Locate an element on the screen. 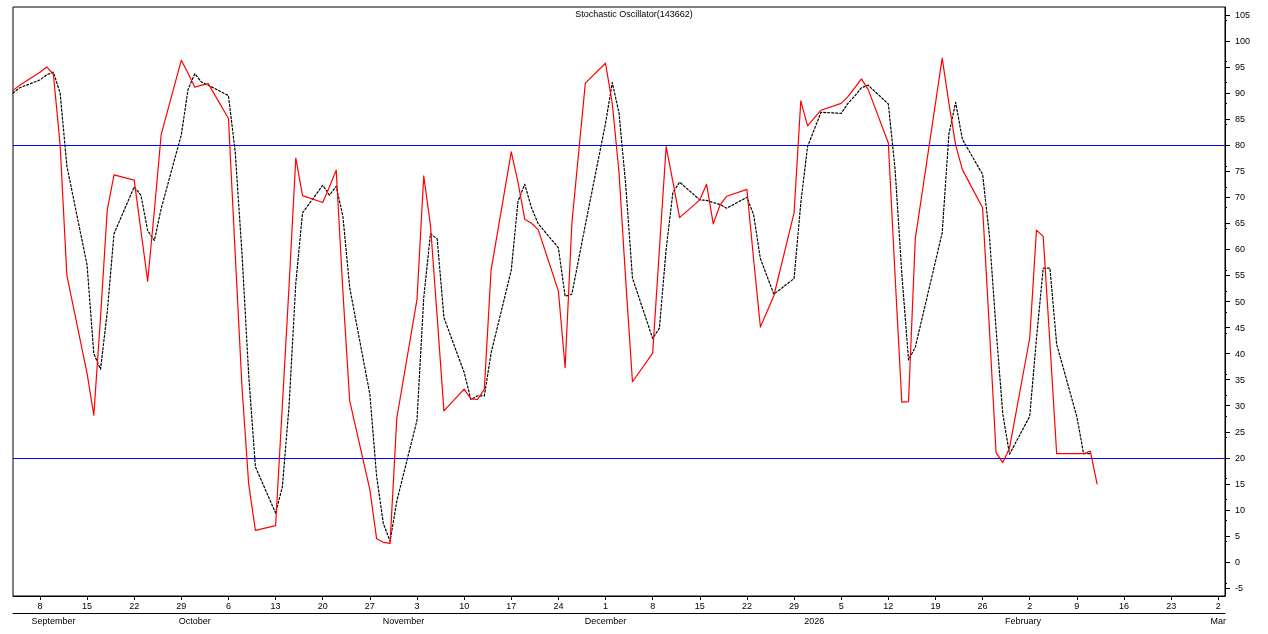 The height and width of the screenshot is (634, 1268). x2-tick-label: October is located at coordinates (194, 620).